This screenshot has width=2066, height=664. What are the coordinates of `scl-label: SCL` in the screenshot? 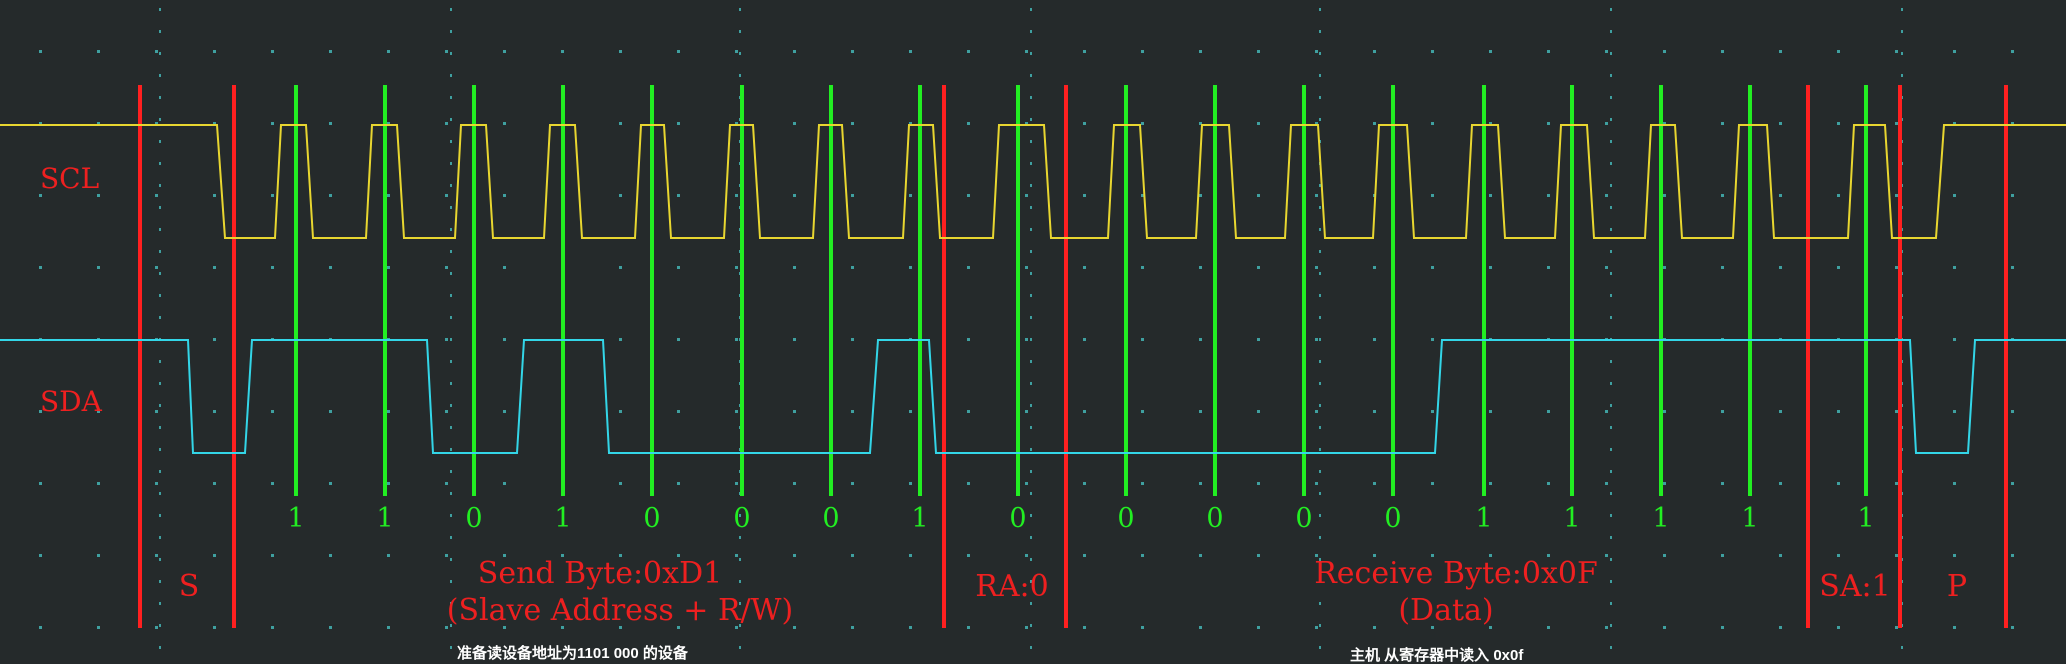 It's located at (69, 178).